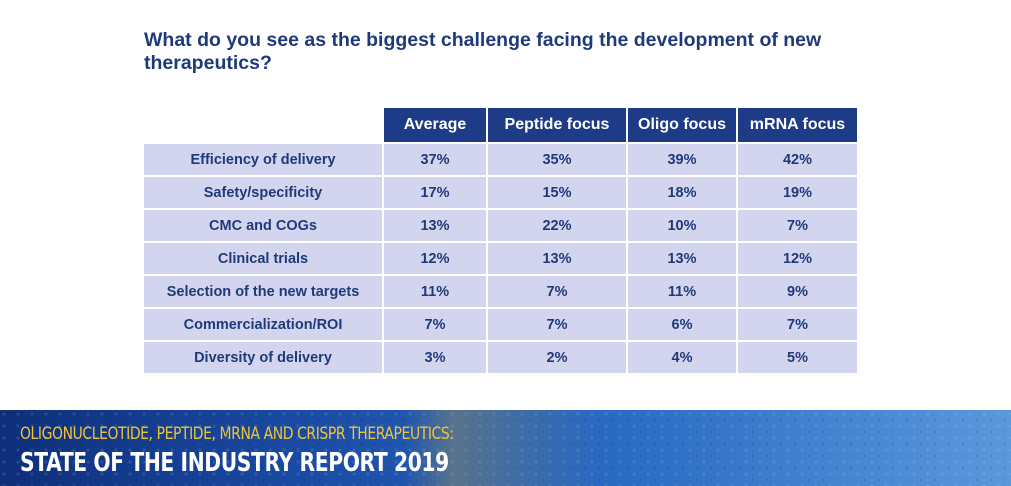  What do you see at coordinates (556, 258) in the screenshot?
I see `cell-peptide: 13%` at bounding box center [556, 258].